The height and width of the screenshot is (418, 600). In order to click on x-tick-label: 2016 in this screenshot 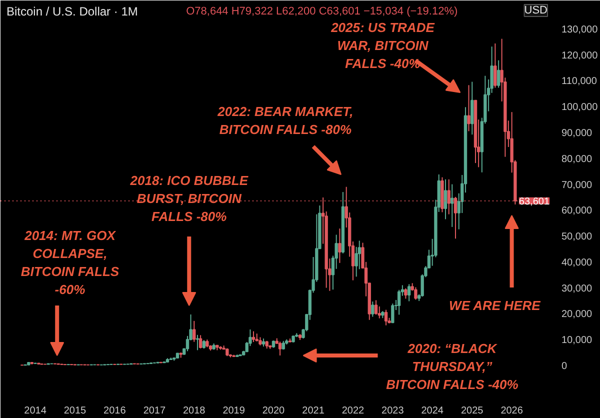, I will do `click(115, 411)`.